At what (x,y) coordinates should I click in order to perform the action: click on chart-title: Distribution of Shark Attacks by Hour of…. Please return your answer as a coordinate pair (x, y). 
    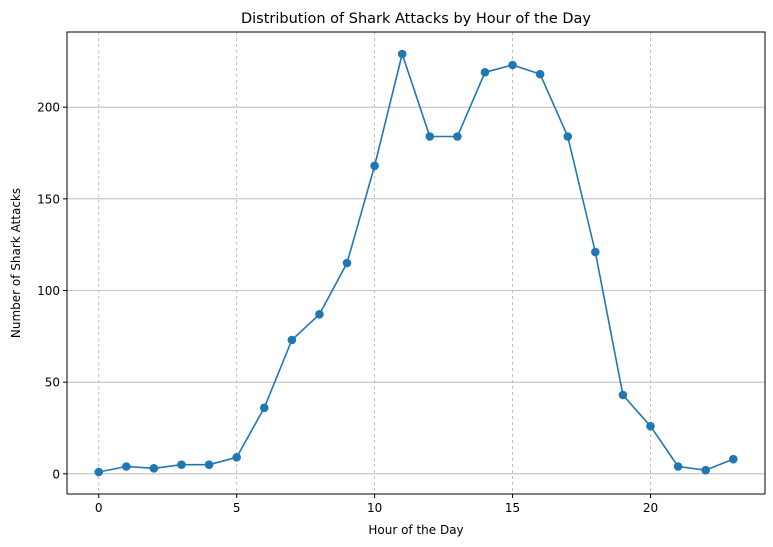
    Looking at the image, I should click on (416, 19).